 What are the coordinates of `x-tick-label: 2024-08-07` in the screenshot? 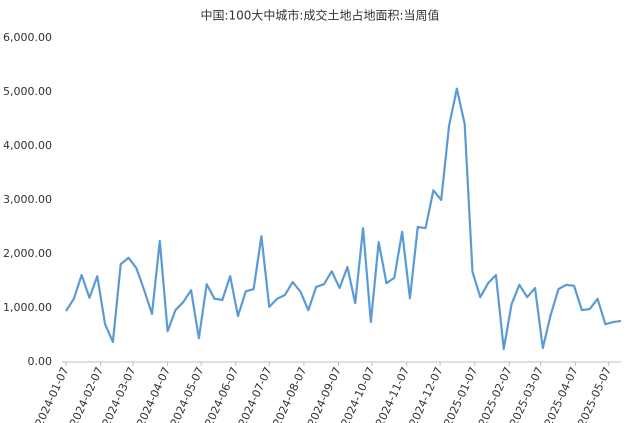 It's located at (289, 394).